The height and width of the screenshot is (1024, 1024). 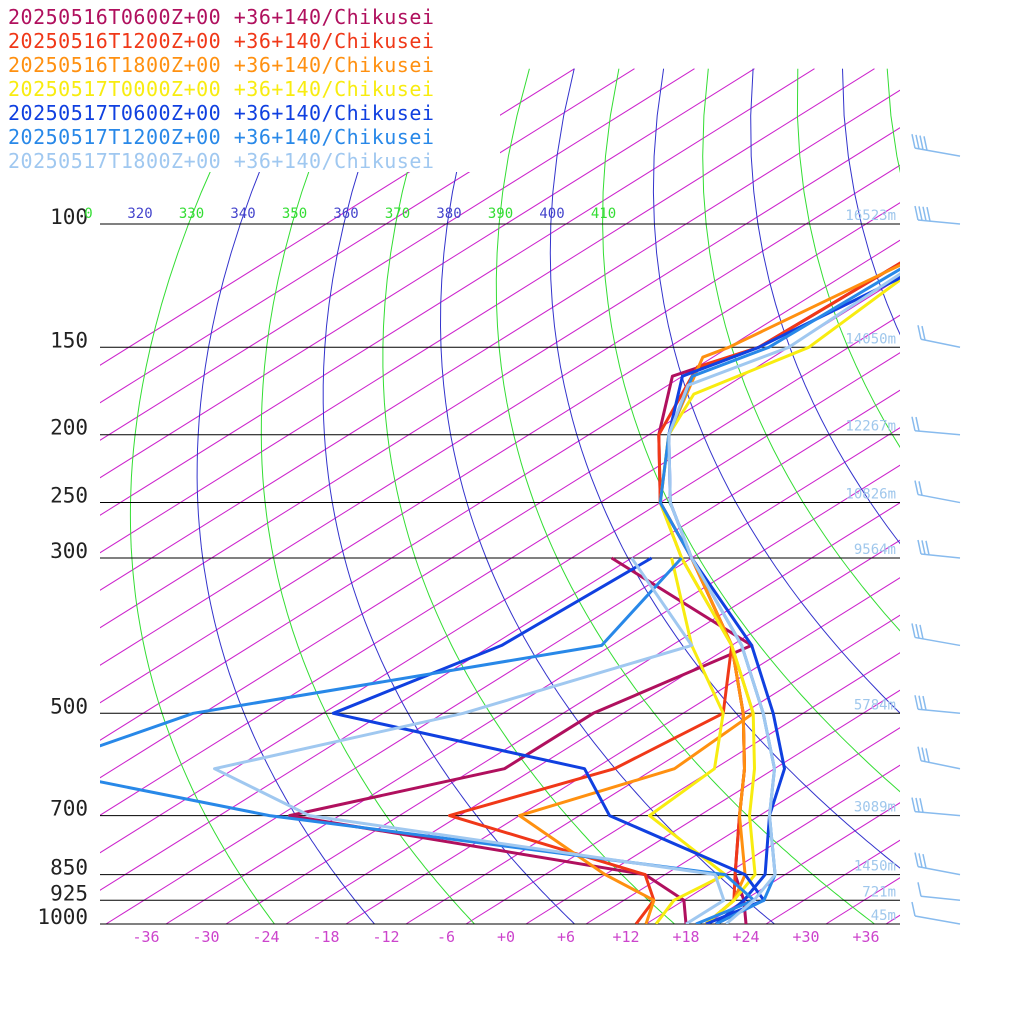 I want to click on theta-label: 370, so click(x=397, y=214).